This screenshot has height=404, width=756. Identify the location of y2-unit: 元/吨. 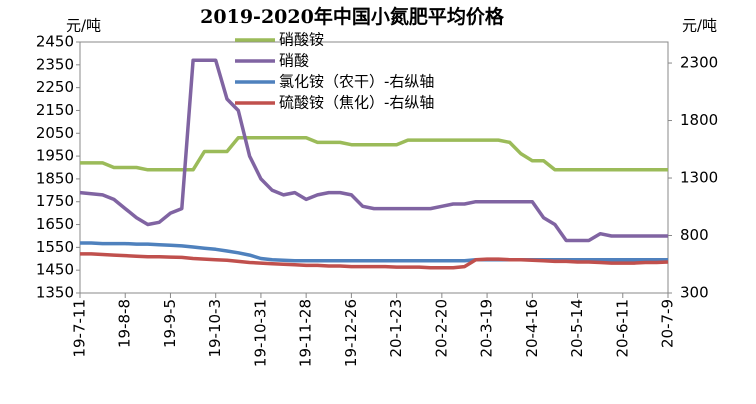
(699, 26).